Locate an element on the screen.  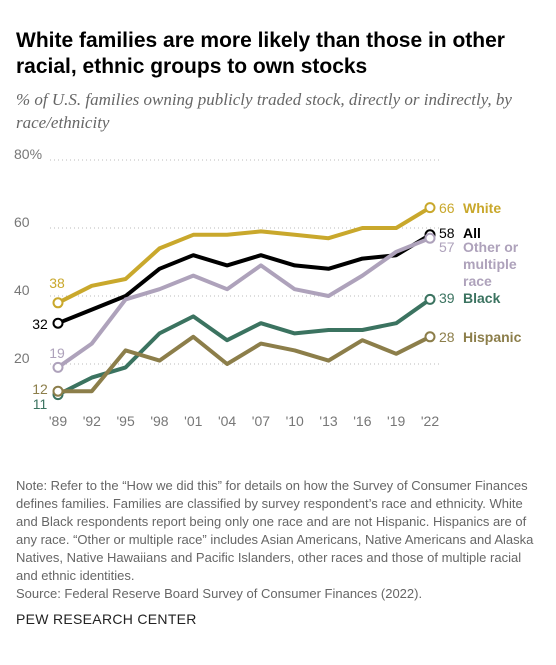
end-value-label-all: 58 is located at coordinates (447, 233).